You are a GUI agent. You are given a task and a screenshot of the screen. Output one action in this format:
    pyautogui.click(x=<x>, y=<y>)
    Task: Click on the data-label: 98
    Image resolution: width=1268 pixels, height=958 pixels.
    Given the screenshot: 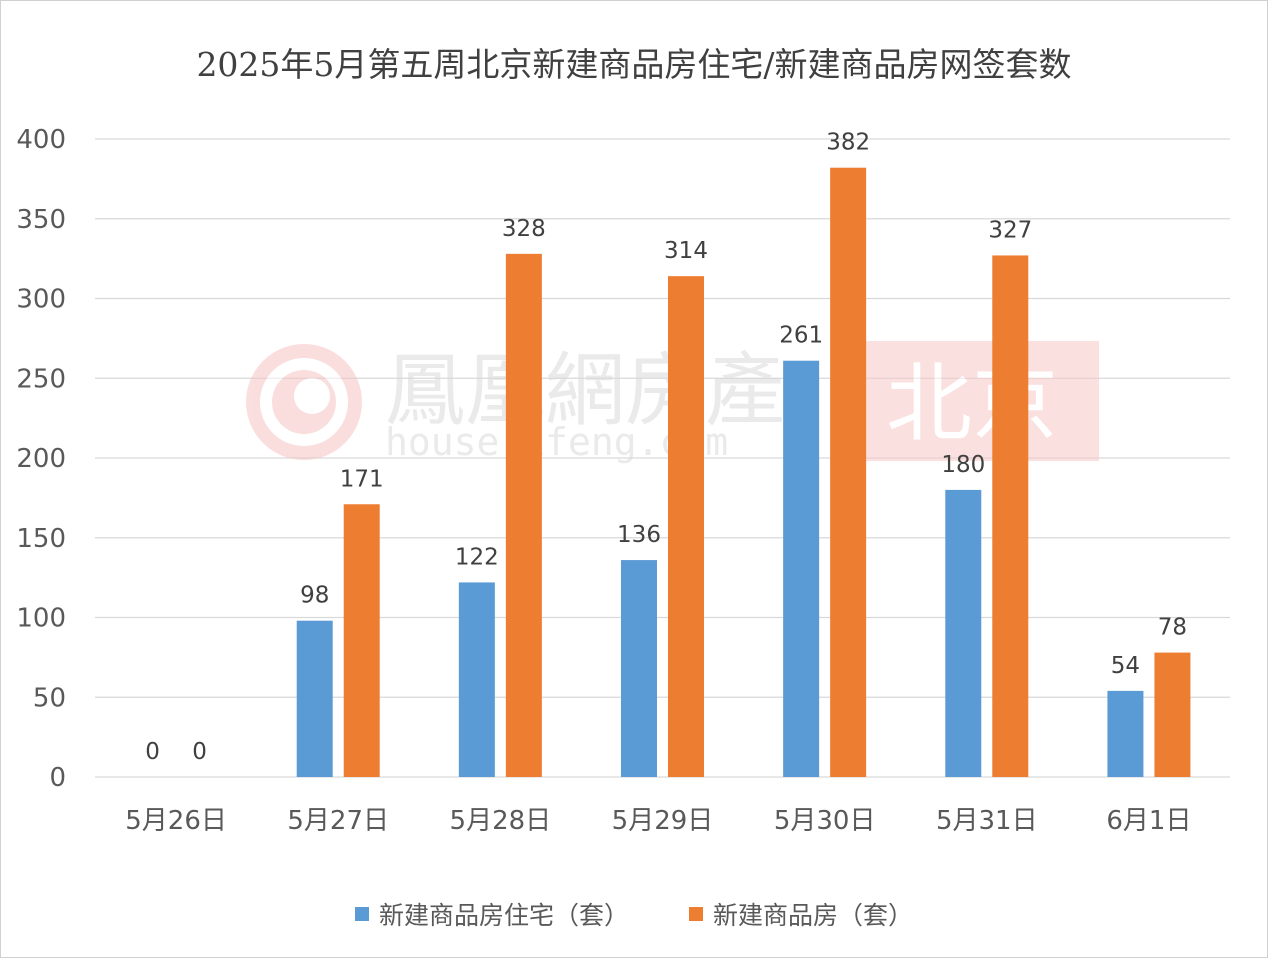 What is the action you would take?
    pyautogui.click(x=314, y=596)
    